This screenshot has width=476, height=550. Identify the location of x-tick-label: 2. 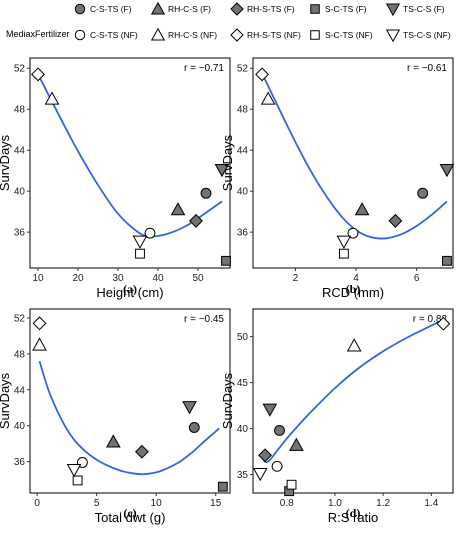
(296, 278).